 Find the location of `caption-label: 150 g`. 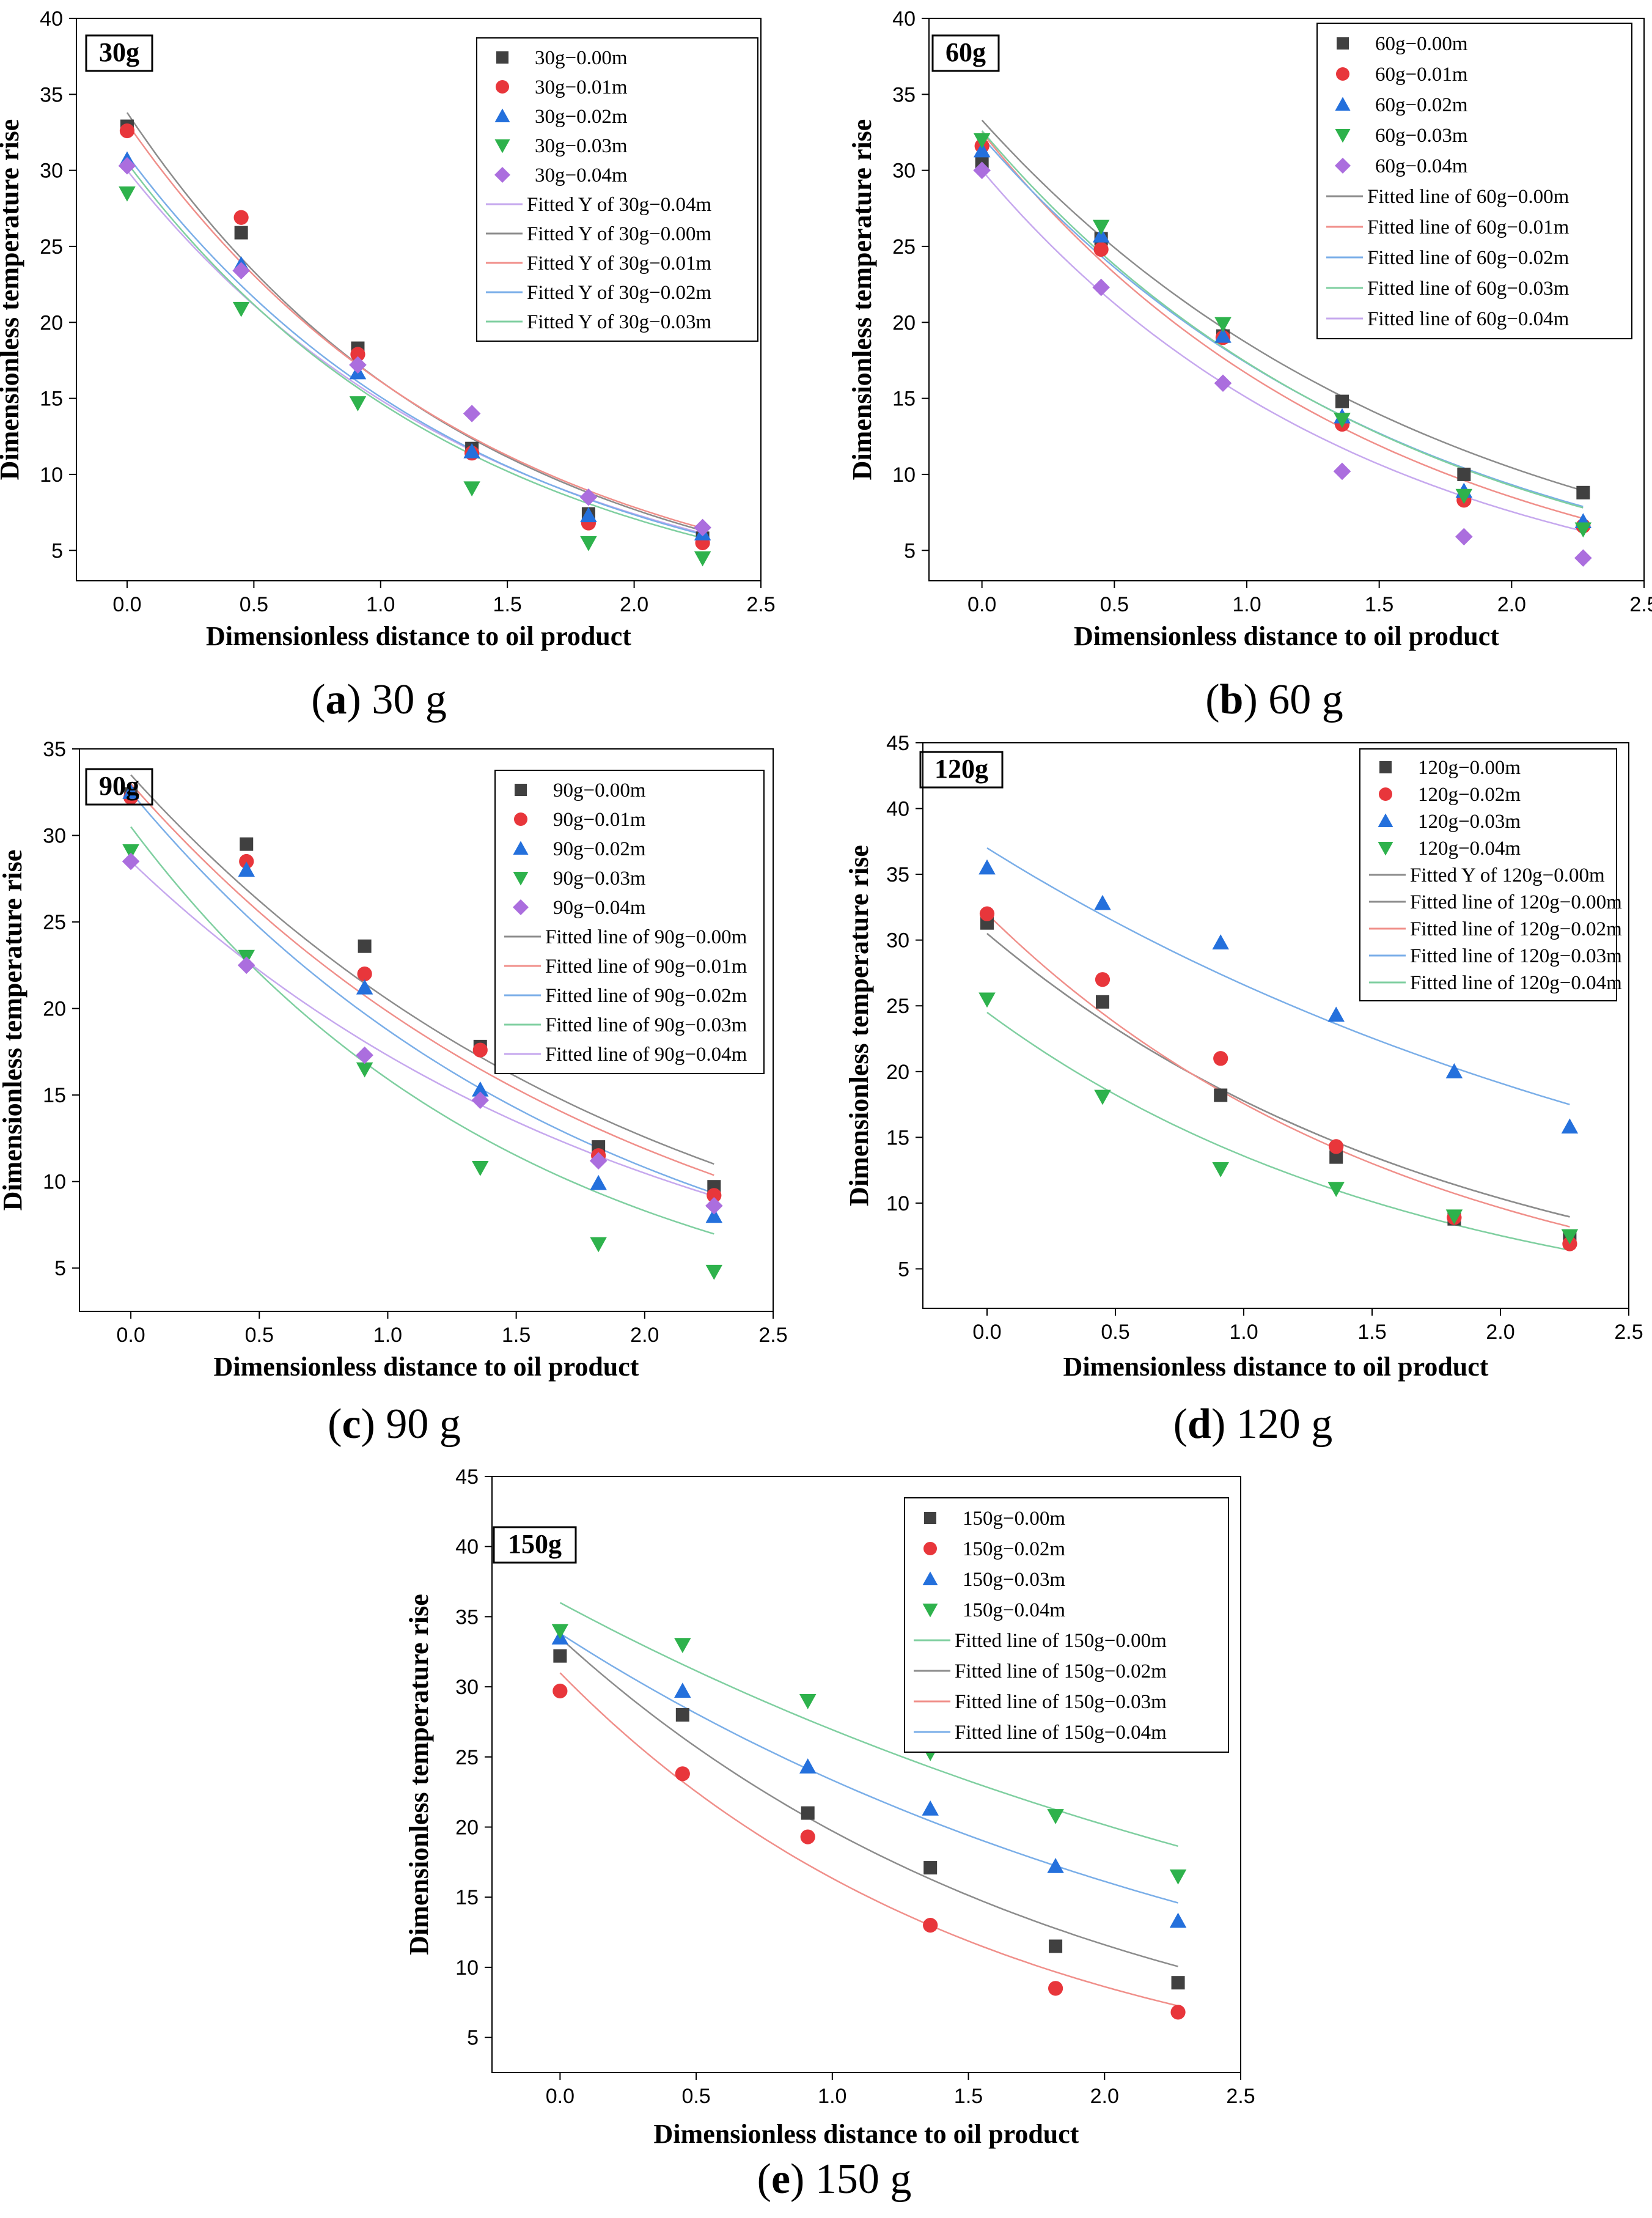

caption-label: 150 g is located at coordinates (863, 2179).